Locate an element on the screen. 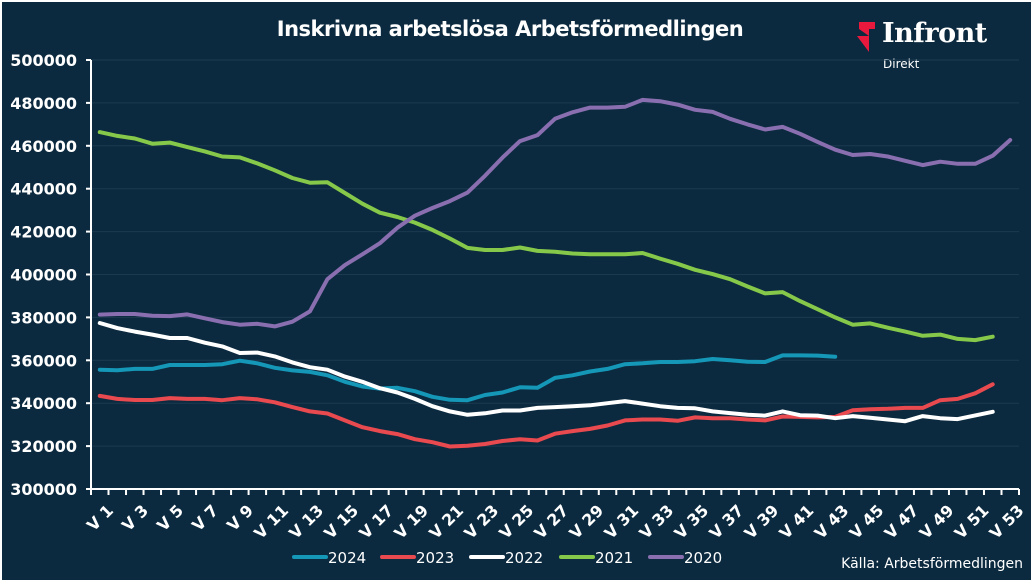 The width and height of the screenshot is (1035, 584). legend: 2024 2023 2022 2021 2020 is located at coordinates (507, 558).